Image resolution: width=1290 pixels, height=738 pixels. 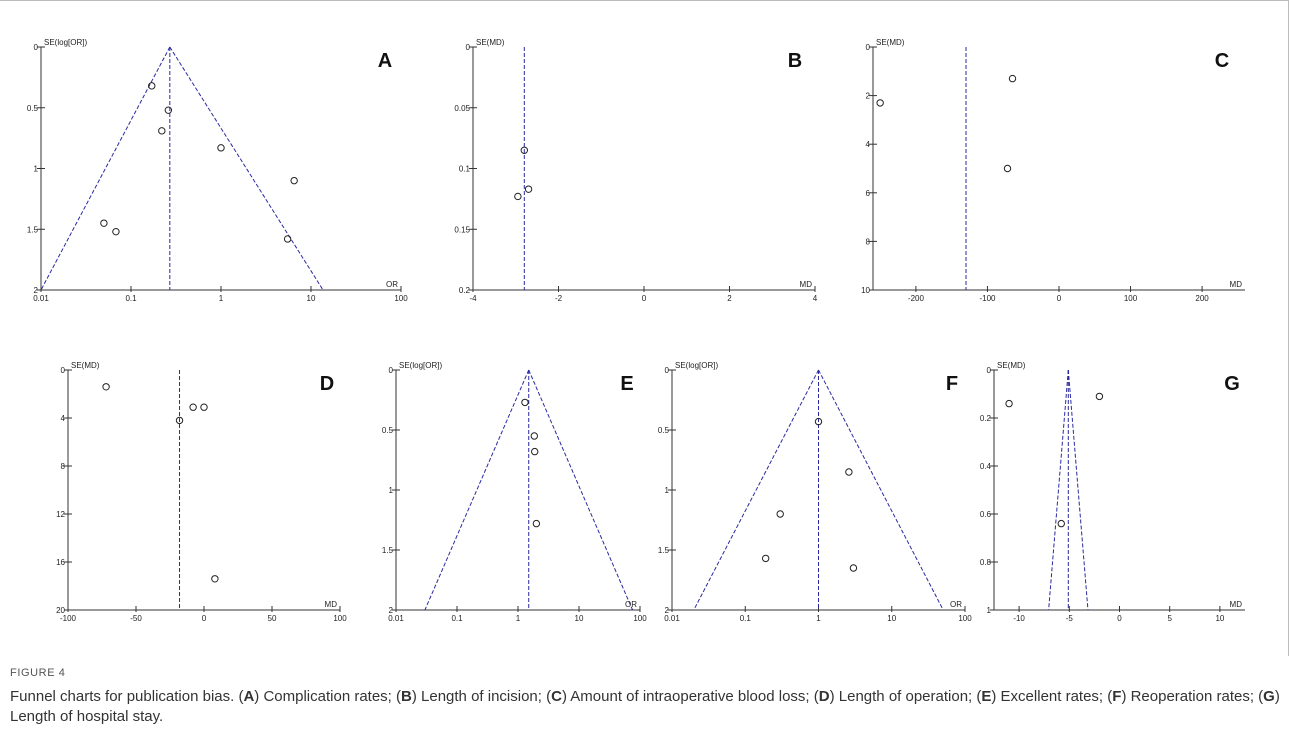 I want to click on x-tick-label: -200, so click(x=916, y=298).